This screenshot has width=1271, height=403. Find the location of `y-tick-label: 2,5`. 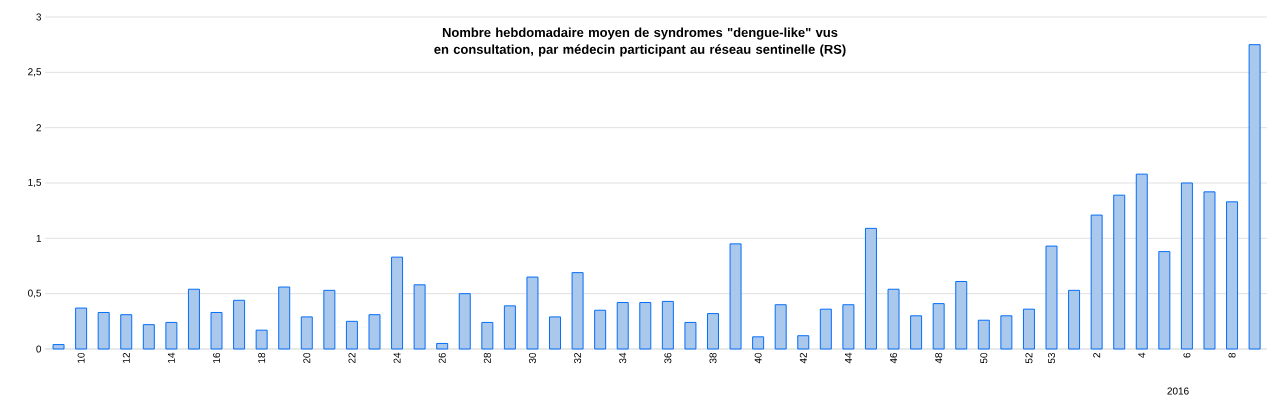

y-tick-label: 2,5 is located at coordinates (35, 72).